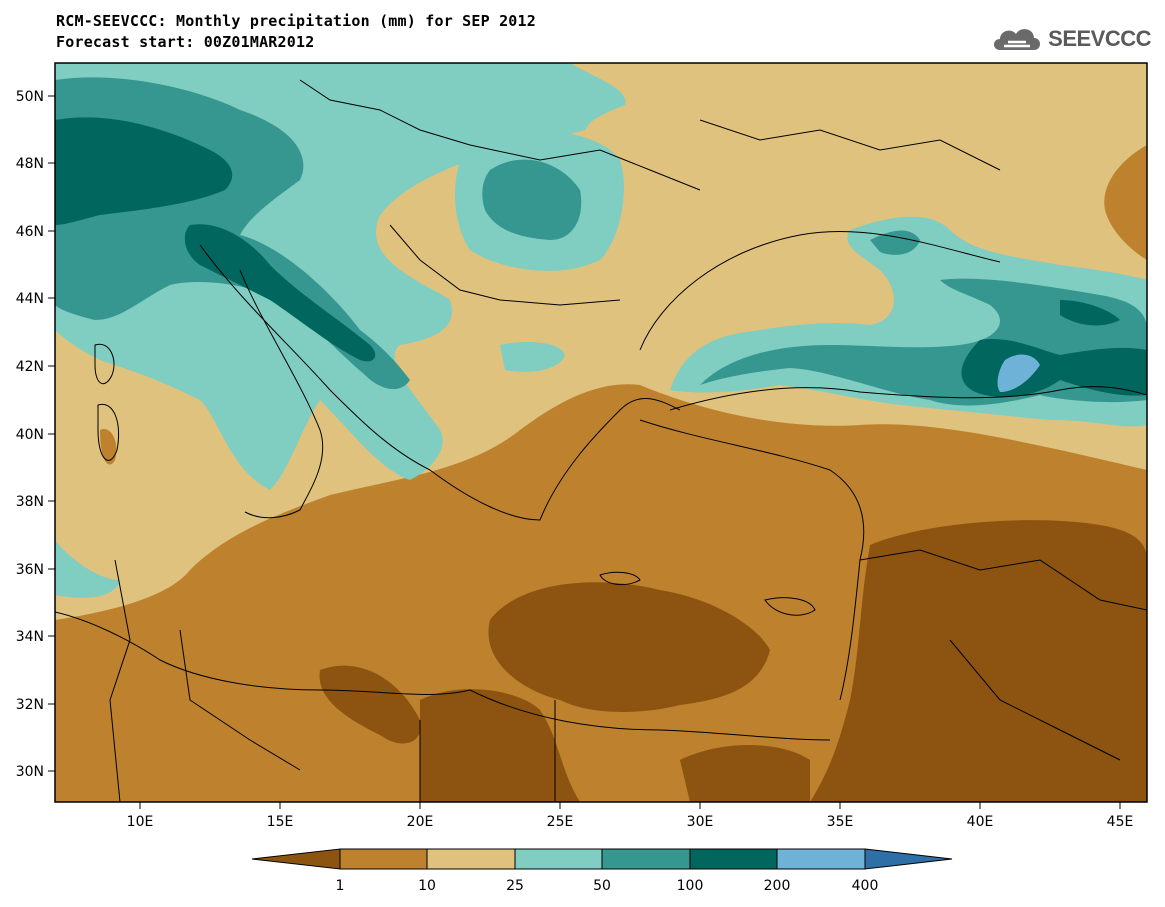 The height and width of the screenshot is (907, 1165). What do you see at coordinates (30, 164) in the screenshot?
I see `lat-label: 48N` at bounding box center [30, 164].